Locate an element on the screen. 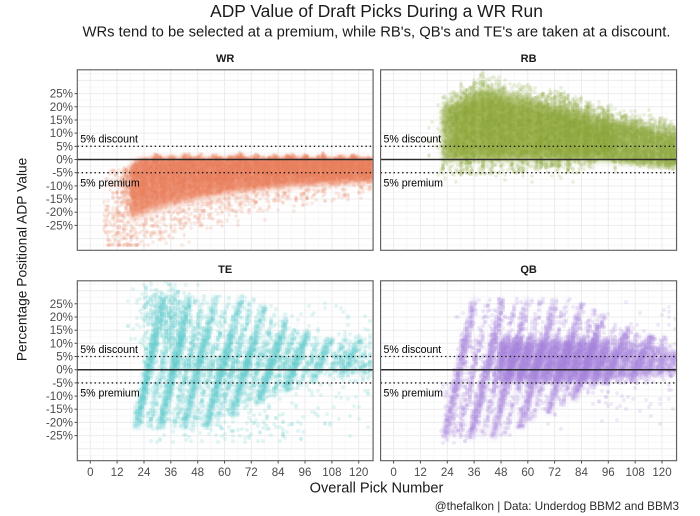  svg-text: Overall Pick Number is located at coordinates (377, 489).